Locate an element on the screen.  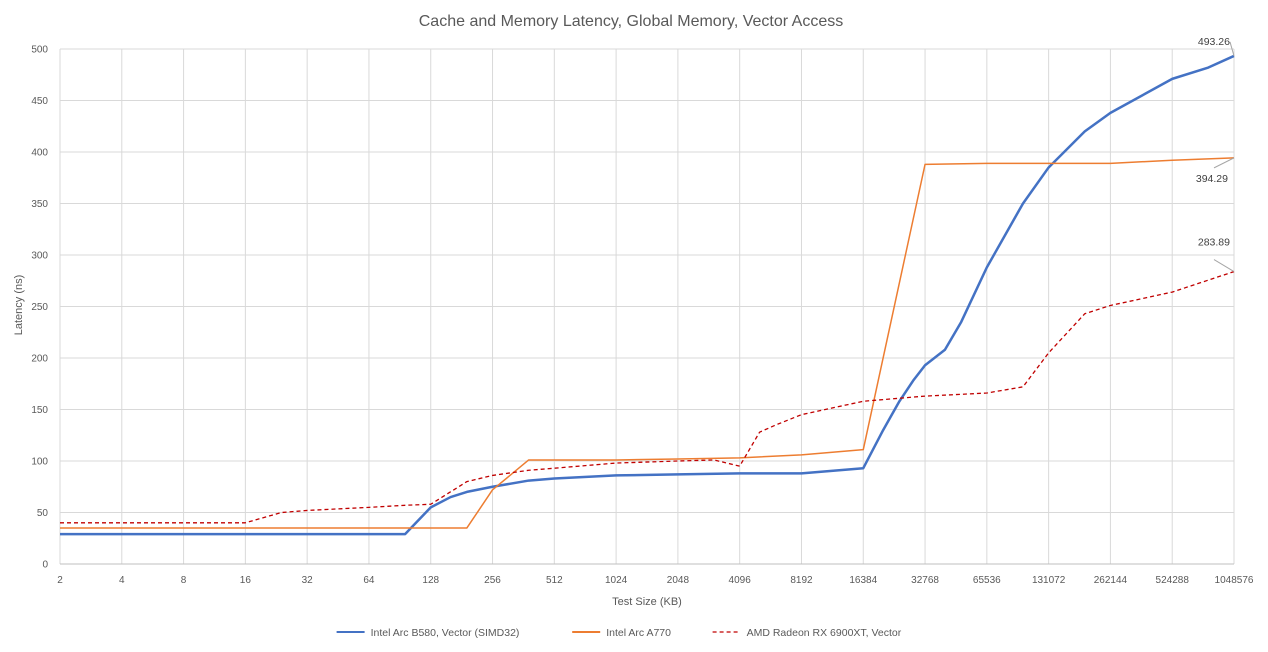
x-tick-label: 1024 is located at coordinates (616, 580).